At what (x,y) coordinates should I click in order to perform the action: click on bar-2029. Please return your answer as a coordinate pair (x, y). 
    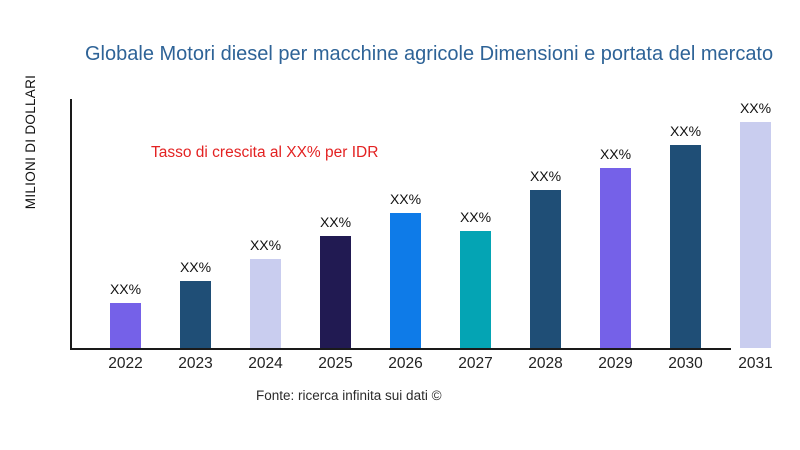
    Looking at the image, I should click on (615, 258).